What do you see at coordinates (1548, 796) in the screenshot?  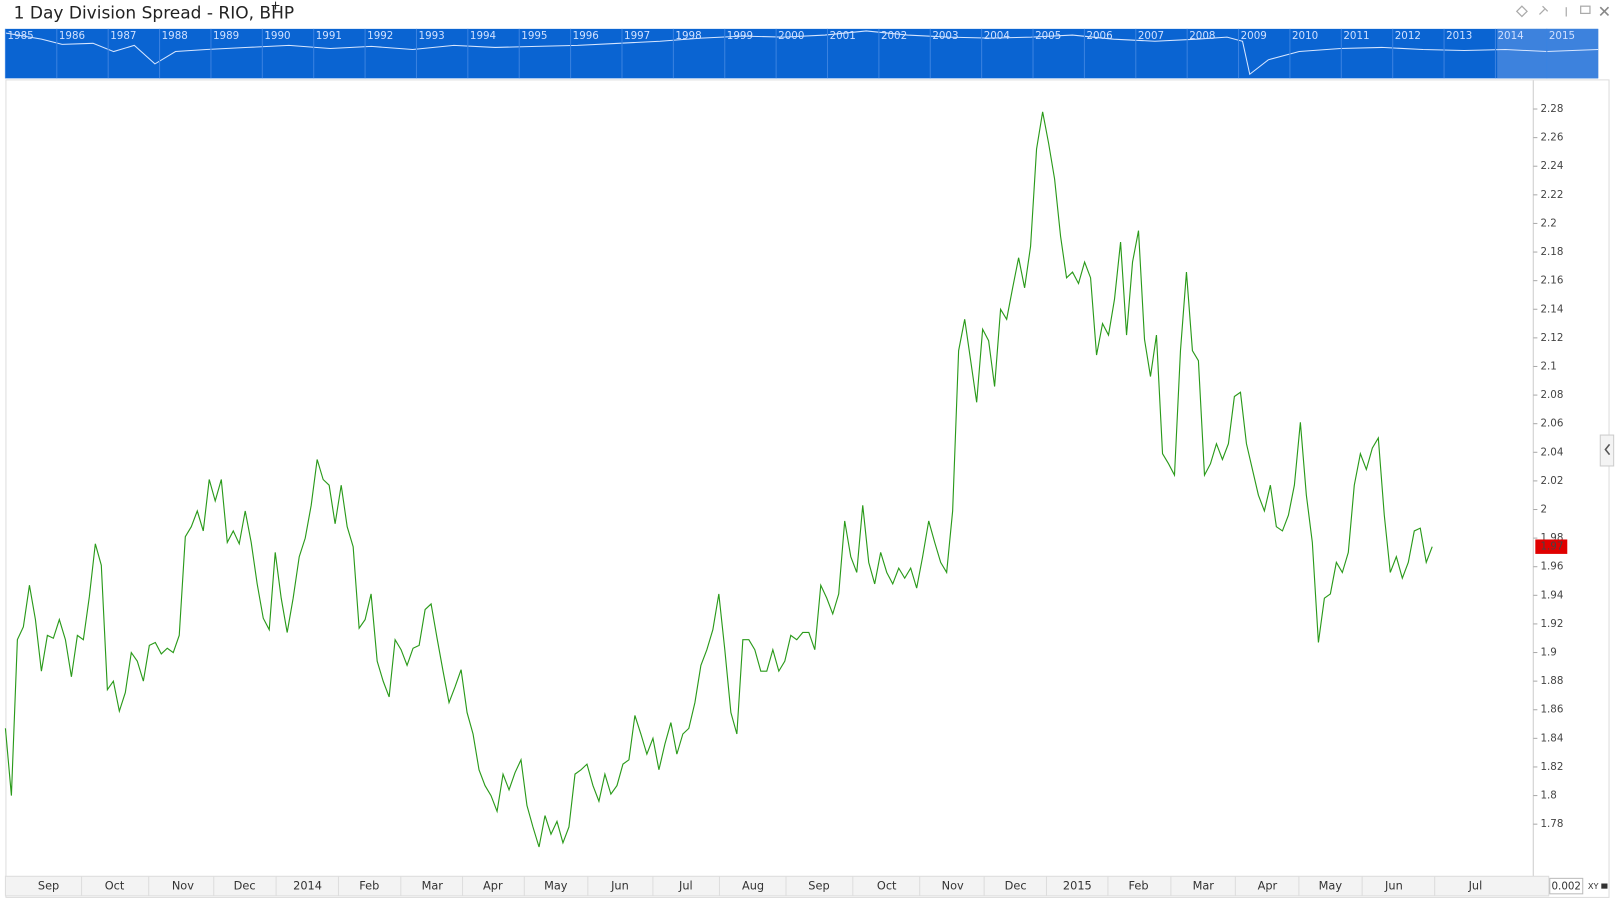 I see `y-tick-label: 1.8` at bounding box center [1548, 796].